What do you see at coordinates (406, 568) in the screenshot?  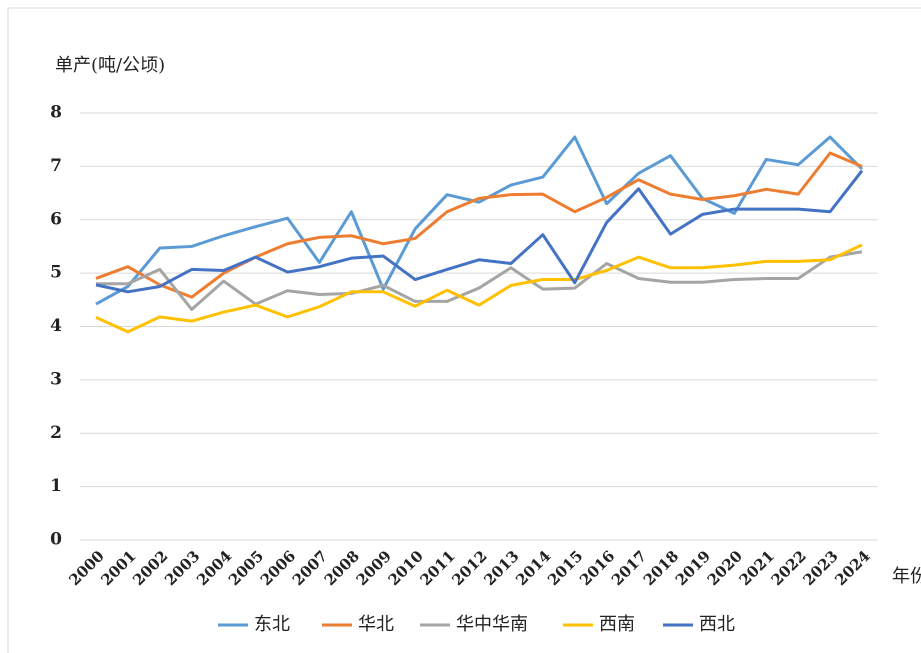 I see `x-tick-label: 2010` at bounding box center [406, 568].